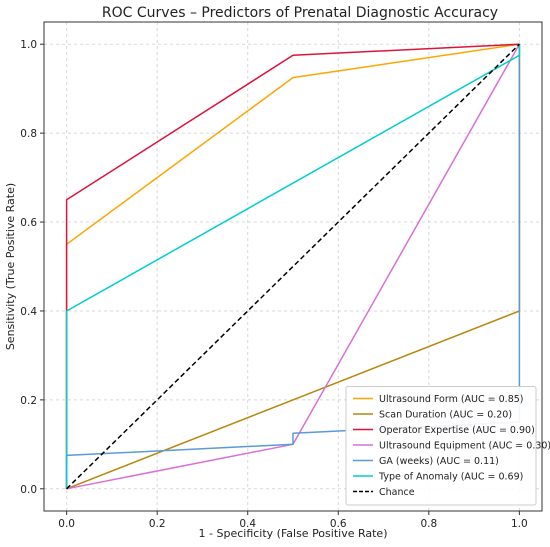 The image size is (550, 547). What do you see at coordinates (464, 446) in the screenshot?
I see `legend-label: Ultrasound Equipment (AUC = 0.30)` at bounding box center [464, 446].